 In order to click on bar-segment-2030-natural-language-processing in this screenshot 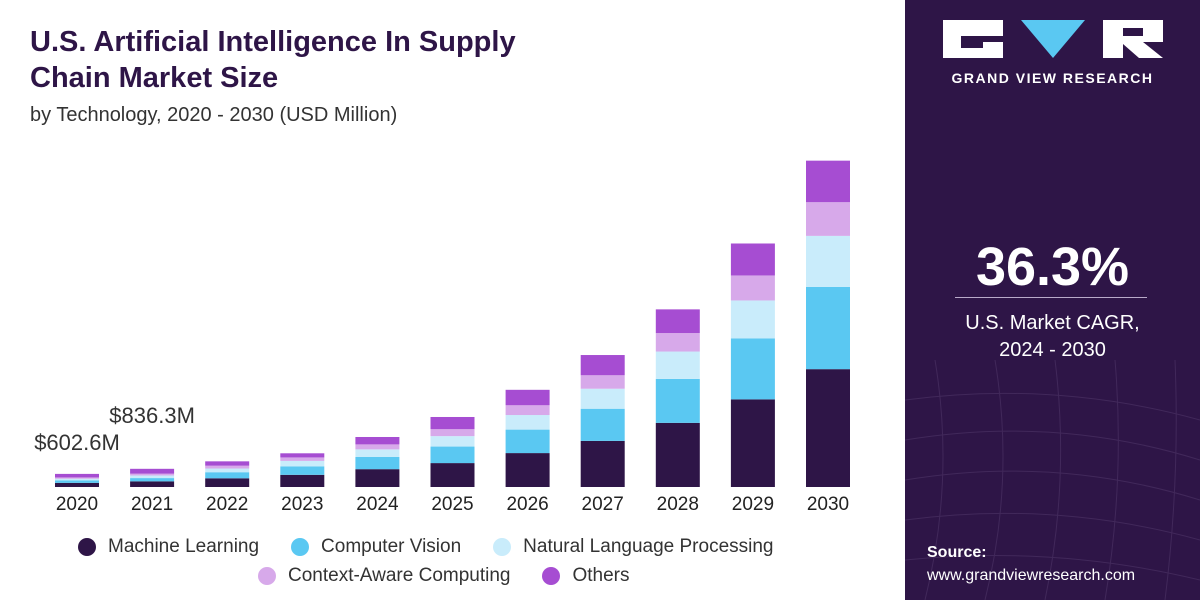, I will do `click(828, 261)`.